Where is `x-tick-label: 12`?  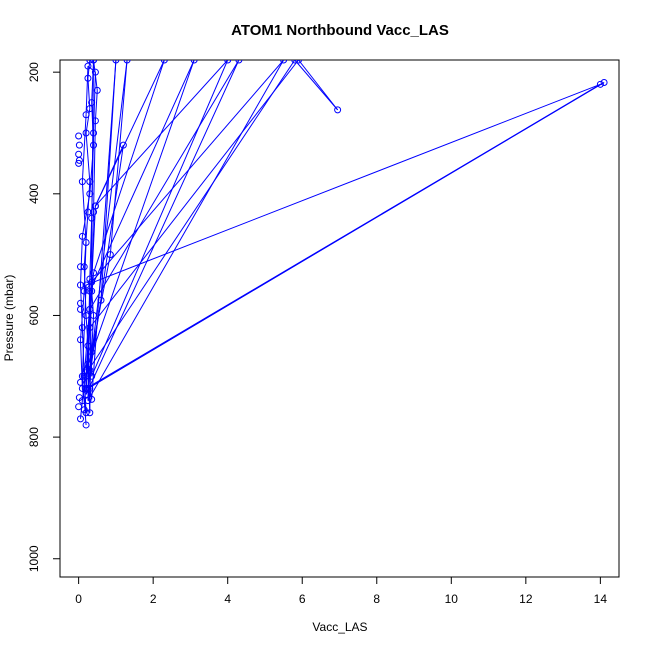
x-tick-label: 12 is located at coordinates (526, 599).